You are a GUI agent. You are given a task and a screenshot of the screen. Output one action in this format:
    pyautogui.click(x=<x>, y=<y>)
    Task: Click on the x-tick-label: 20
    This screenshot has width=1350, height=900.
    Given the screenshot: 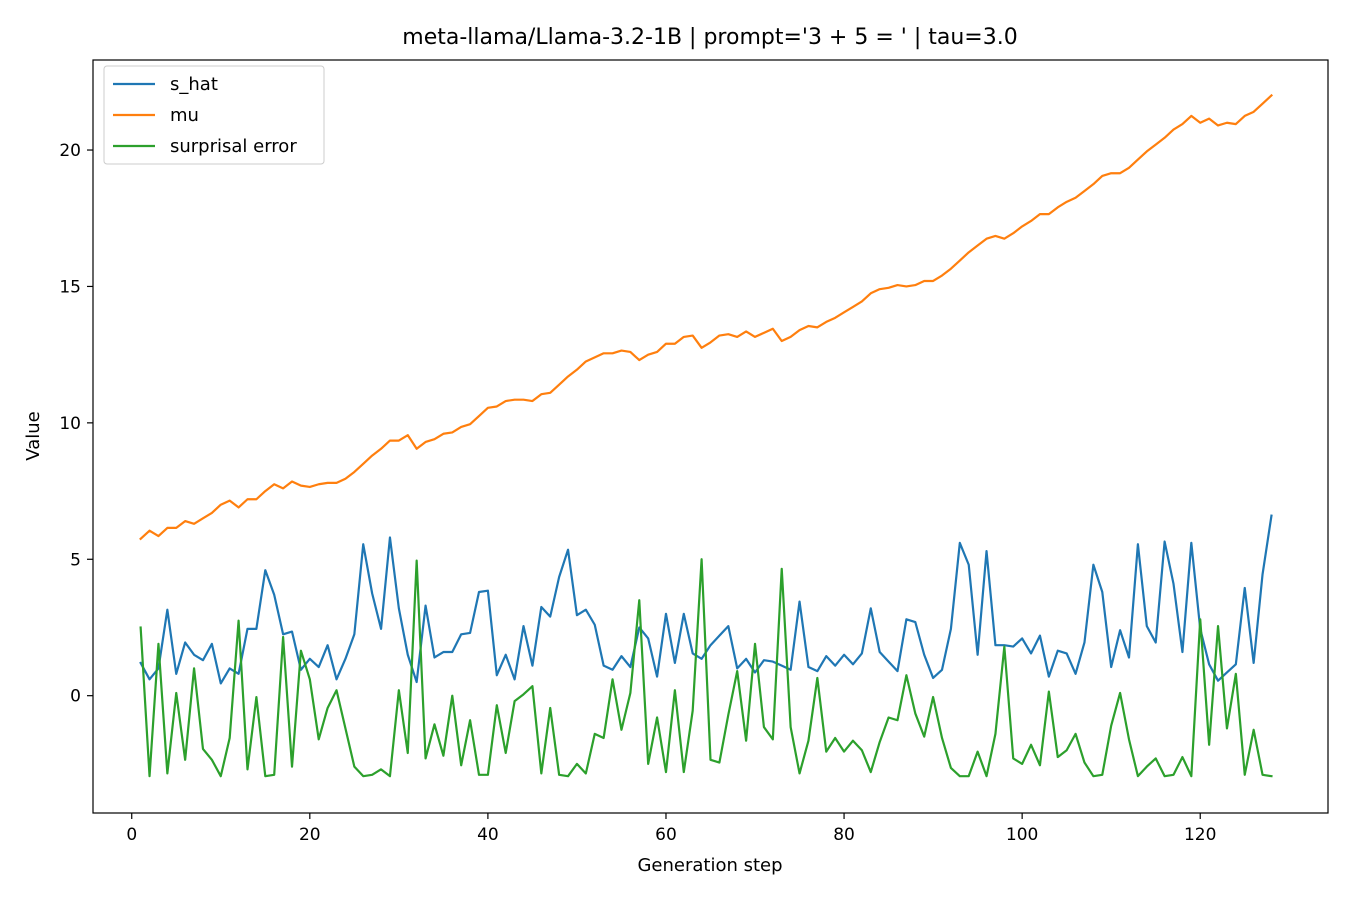 What is the action you would take?
    pyautogui.click(x=310, y=835)
    